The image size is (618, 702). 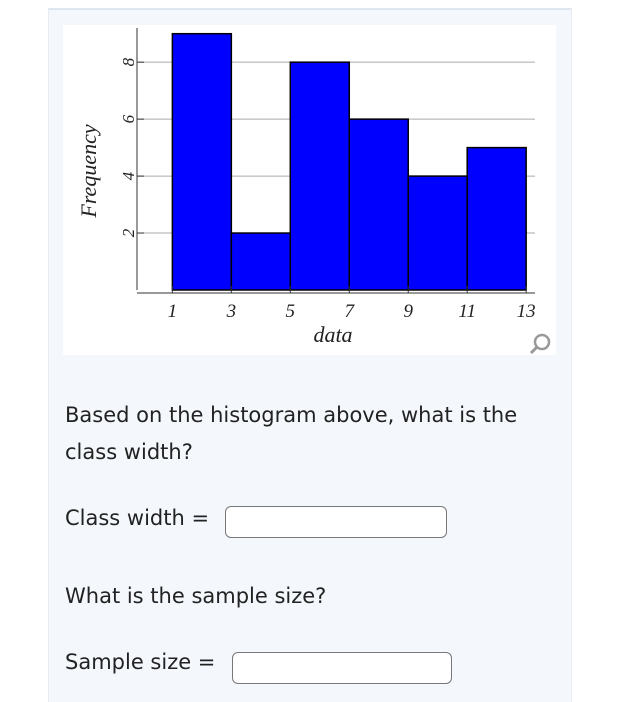 I want to click on x-tick-label: 11, so click(x=467, y=311).